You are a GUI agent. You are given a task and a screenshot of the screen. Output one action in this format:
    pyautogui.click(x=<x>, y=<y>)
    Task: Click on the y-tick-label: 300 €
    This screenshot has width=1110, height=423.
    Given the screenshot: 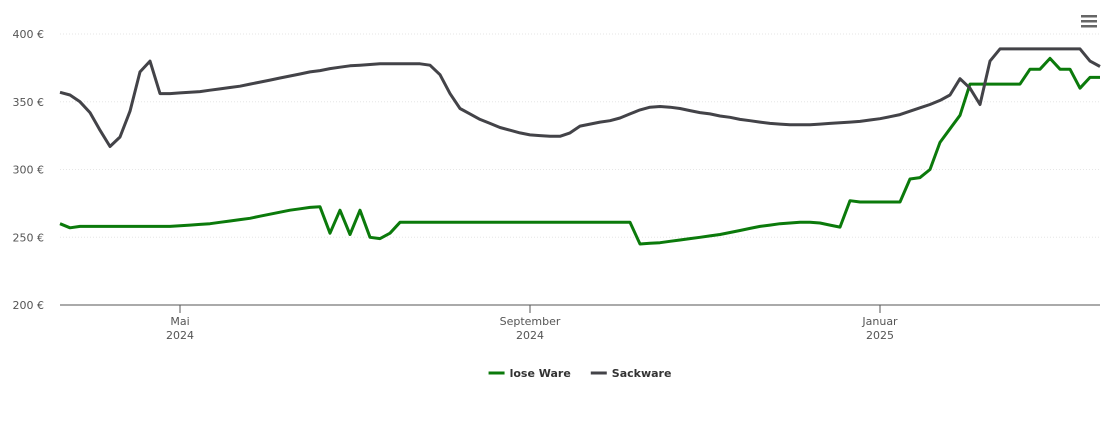 What is the action you would take?
    pyautogui.click(x=29, y=170)
    